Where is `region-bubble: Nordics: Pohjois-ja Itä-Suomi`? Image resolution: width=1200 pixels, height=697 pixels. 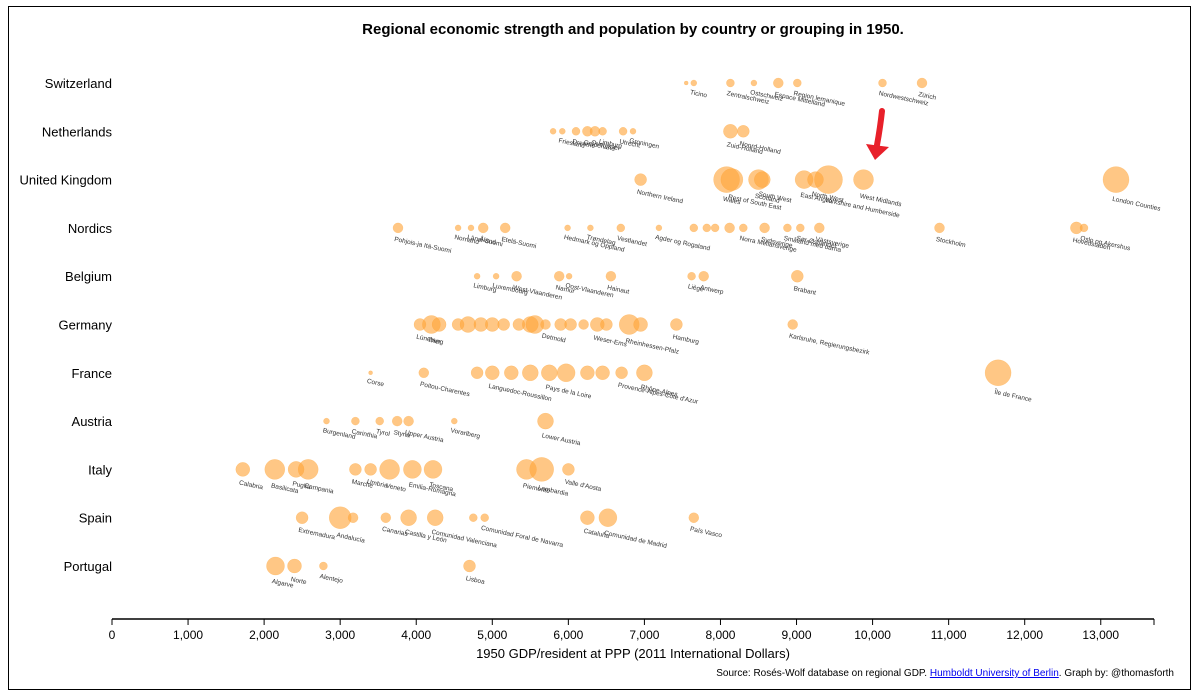
region-bubble: Nordics: Pohjois-ja Itä-Suomi is located at coordinates (398, 228).